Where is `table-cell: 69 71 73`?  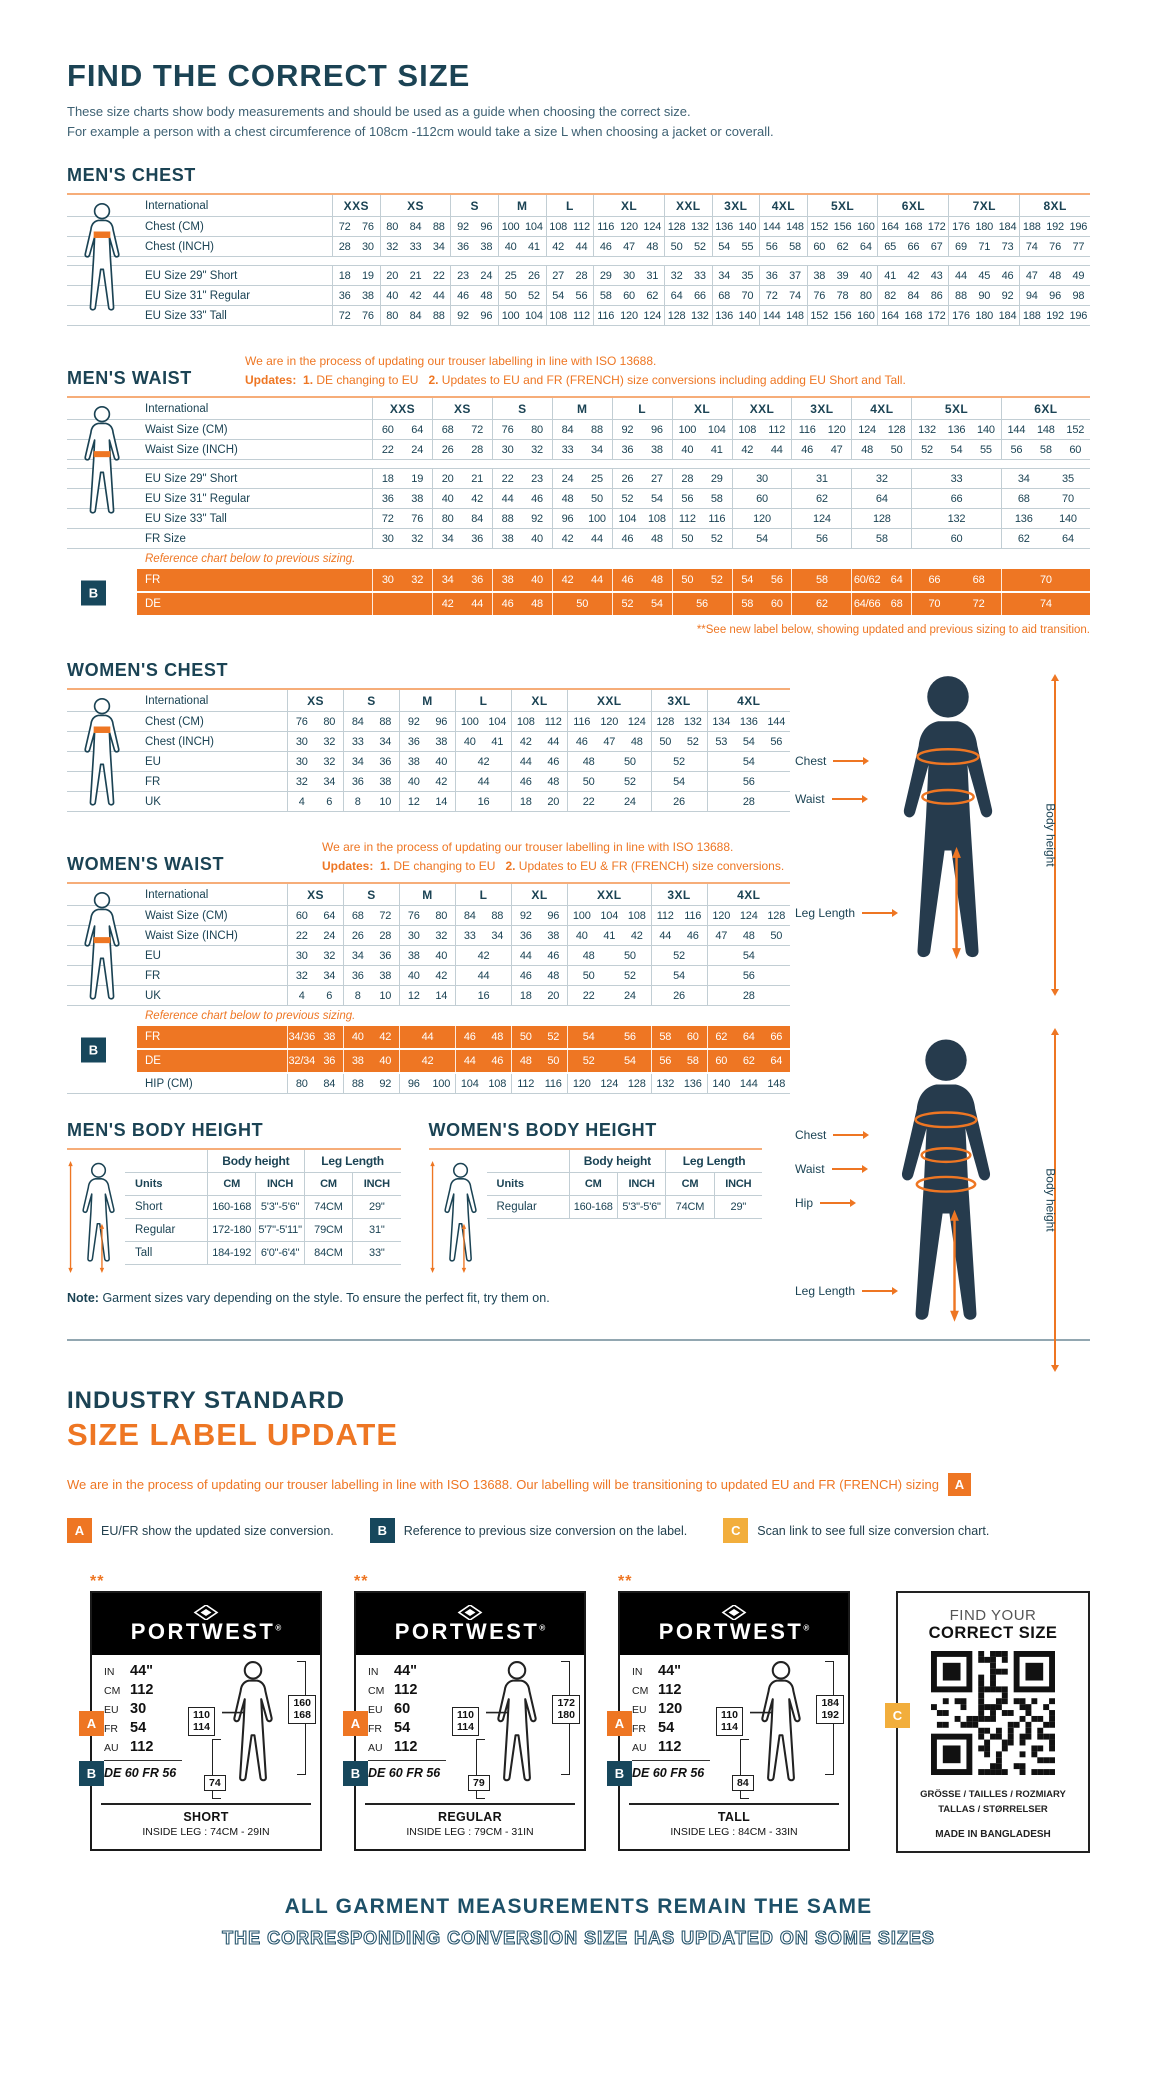
table-cell: 69 71 73 is located at coordinates (983, 246).